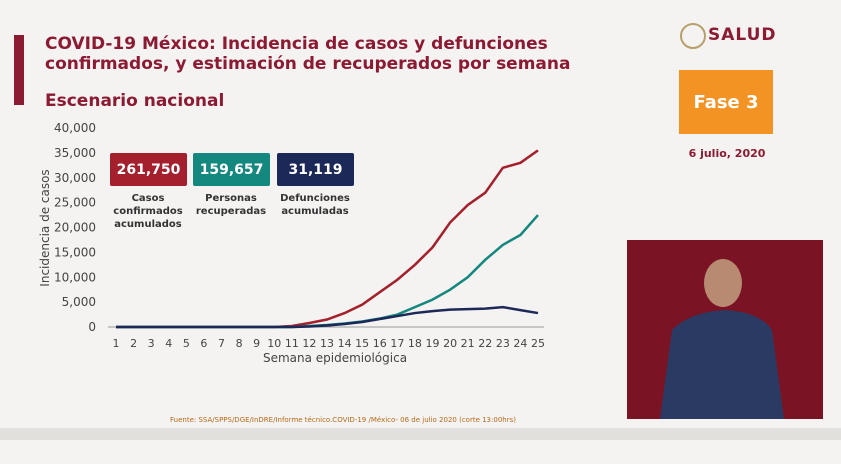  What do you see at coordinates (186, 343) in the screenshot?
I see `x-tick-label: 5` at bounding box center [186, 343].